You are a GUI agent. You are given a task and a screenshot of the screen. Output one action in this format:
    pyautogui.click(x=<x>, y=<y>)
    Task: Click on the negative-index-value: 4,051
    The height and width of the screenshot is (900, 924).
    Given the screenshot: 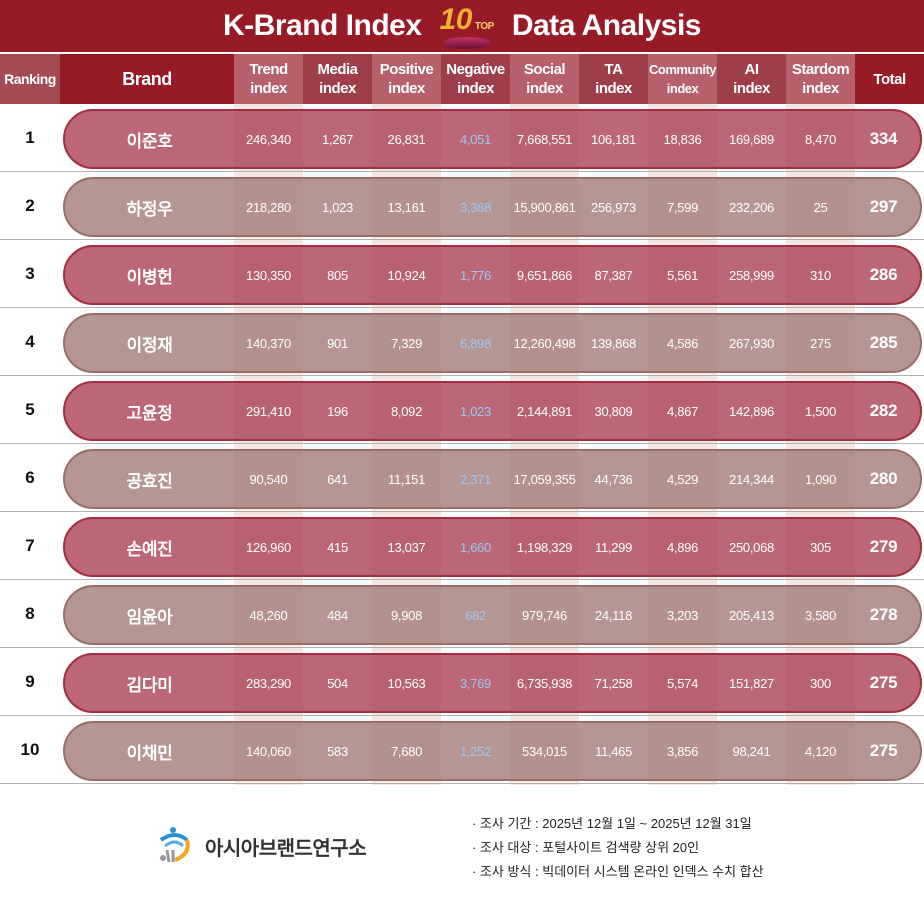 What is the action you would take?
    pyautogui.click(x=475, y=139)
    